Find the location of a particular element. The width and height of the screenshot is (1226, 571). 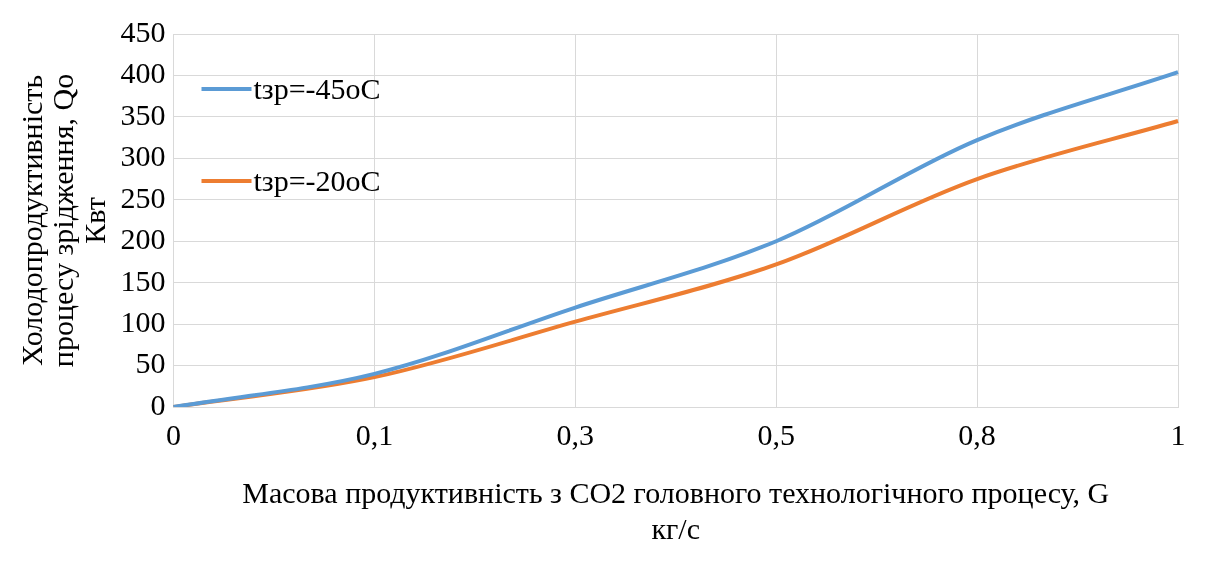

y-tick-label: 300 is located at coordinates (143, 156).